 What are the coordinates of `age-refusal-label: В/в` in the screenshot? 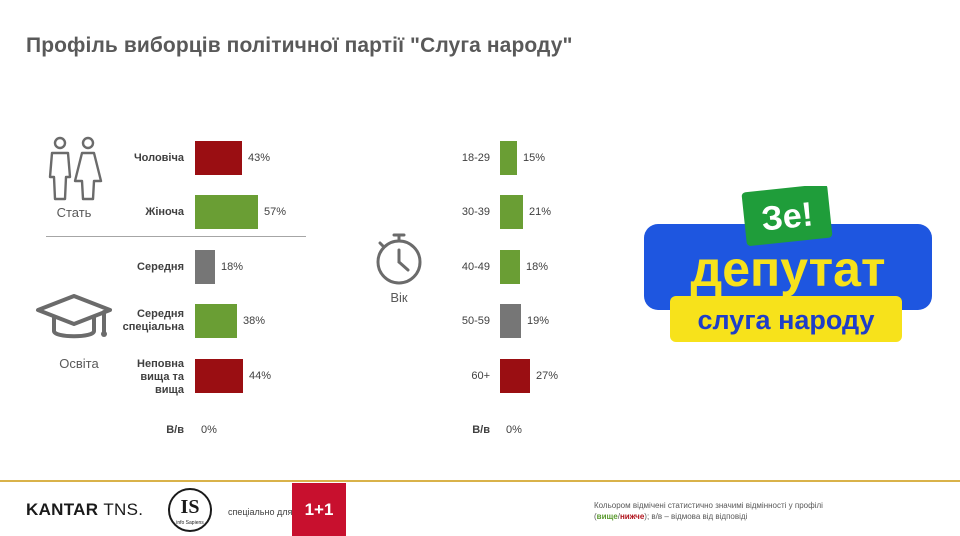 It's located at (481, 430).